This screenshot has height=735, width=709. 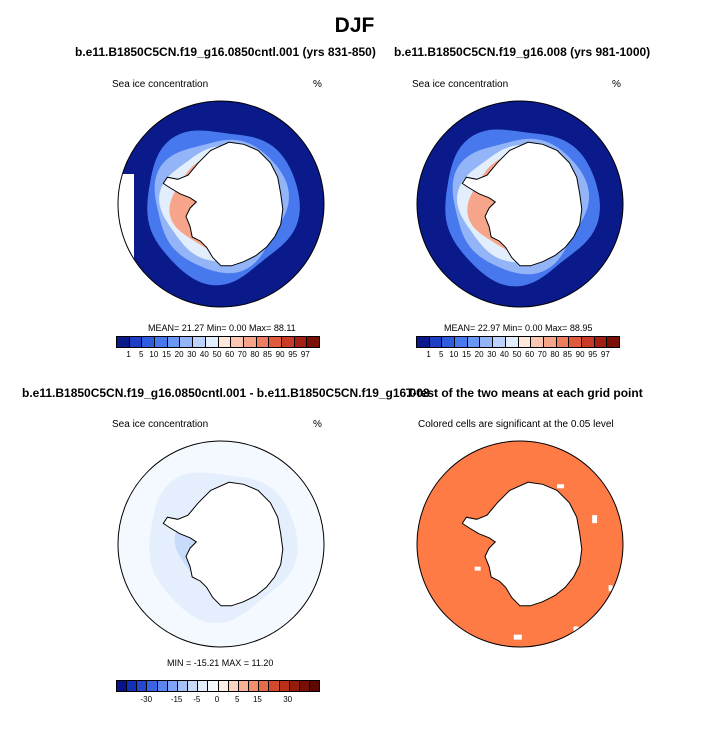 What do you see at coordinates (166, 354) in the screenshot?
I see `panel1-colorbar-tick-label: 15` at bounding box center [166, 354].